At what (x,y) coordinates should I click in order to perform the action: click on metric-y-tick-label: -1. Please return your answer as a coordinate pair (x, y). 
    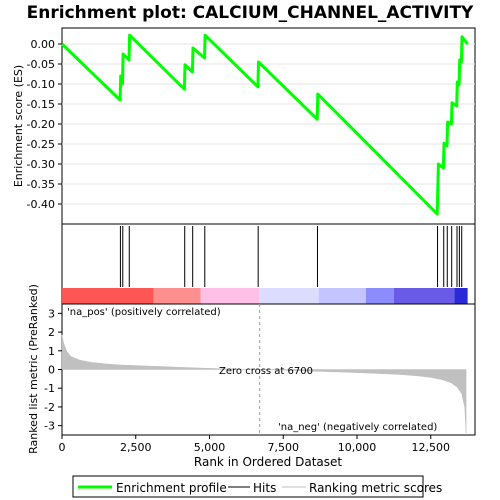
    Looking at the image, I should click on (49, 388).